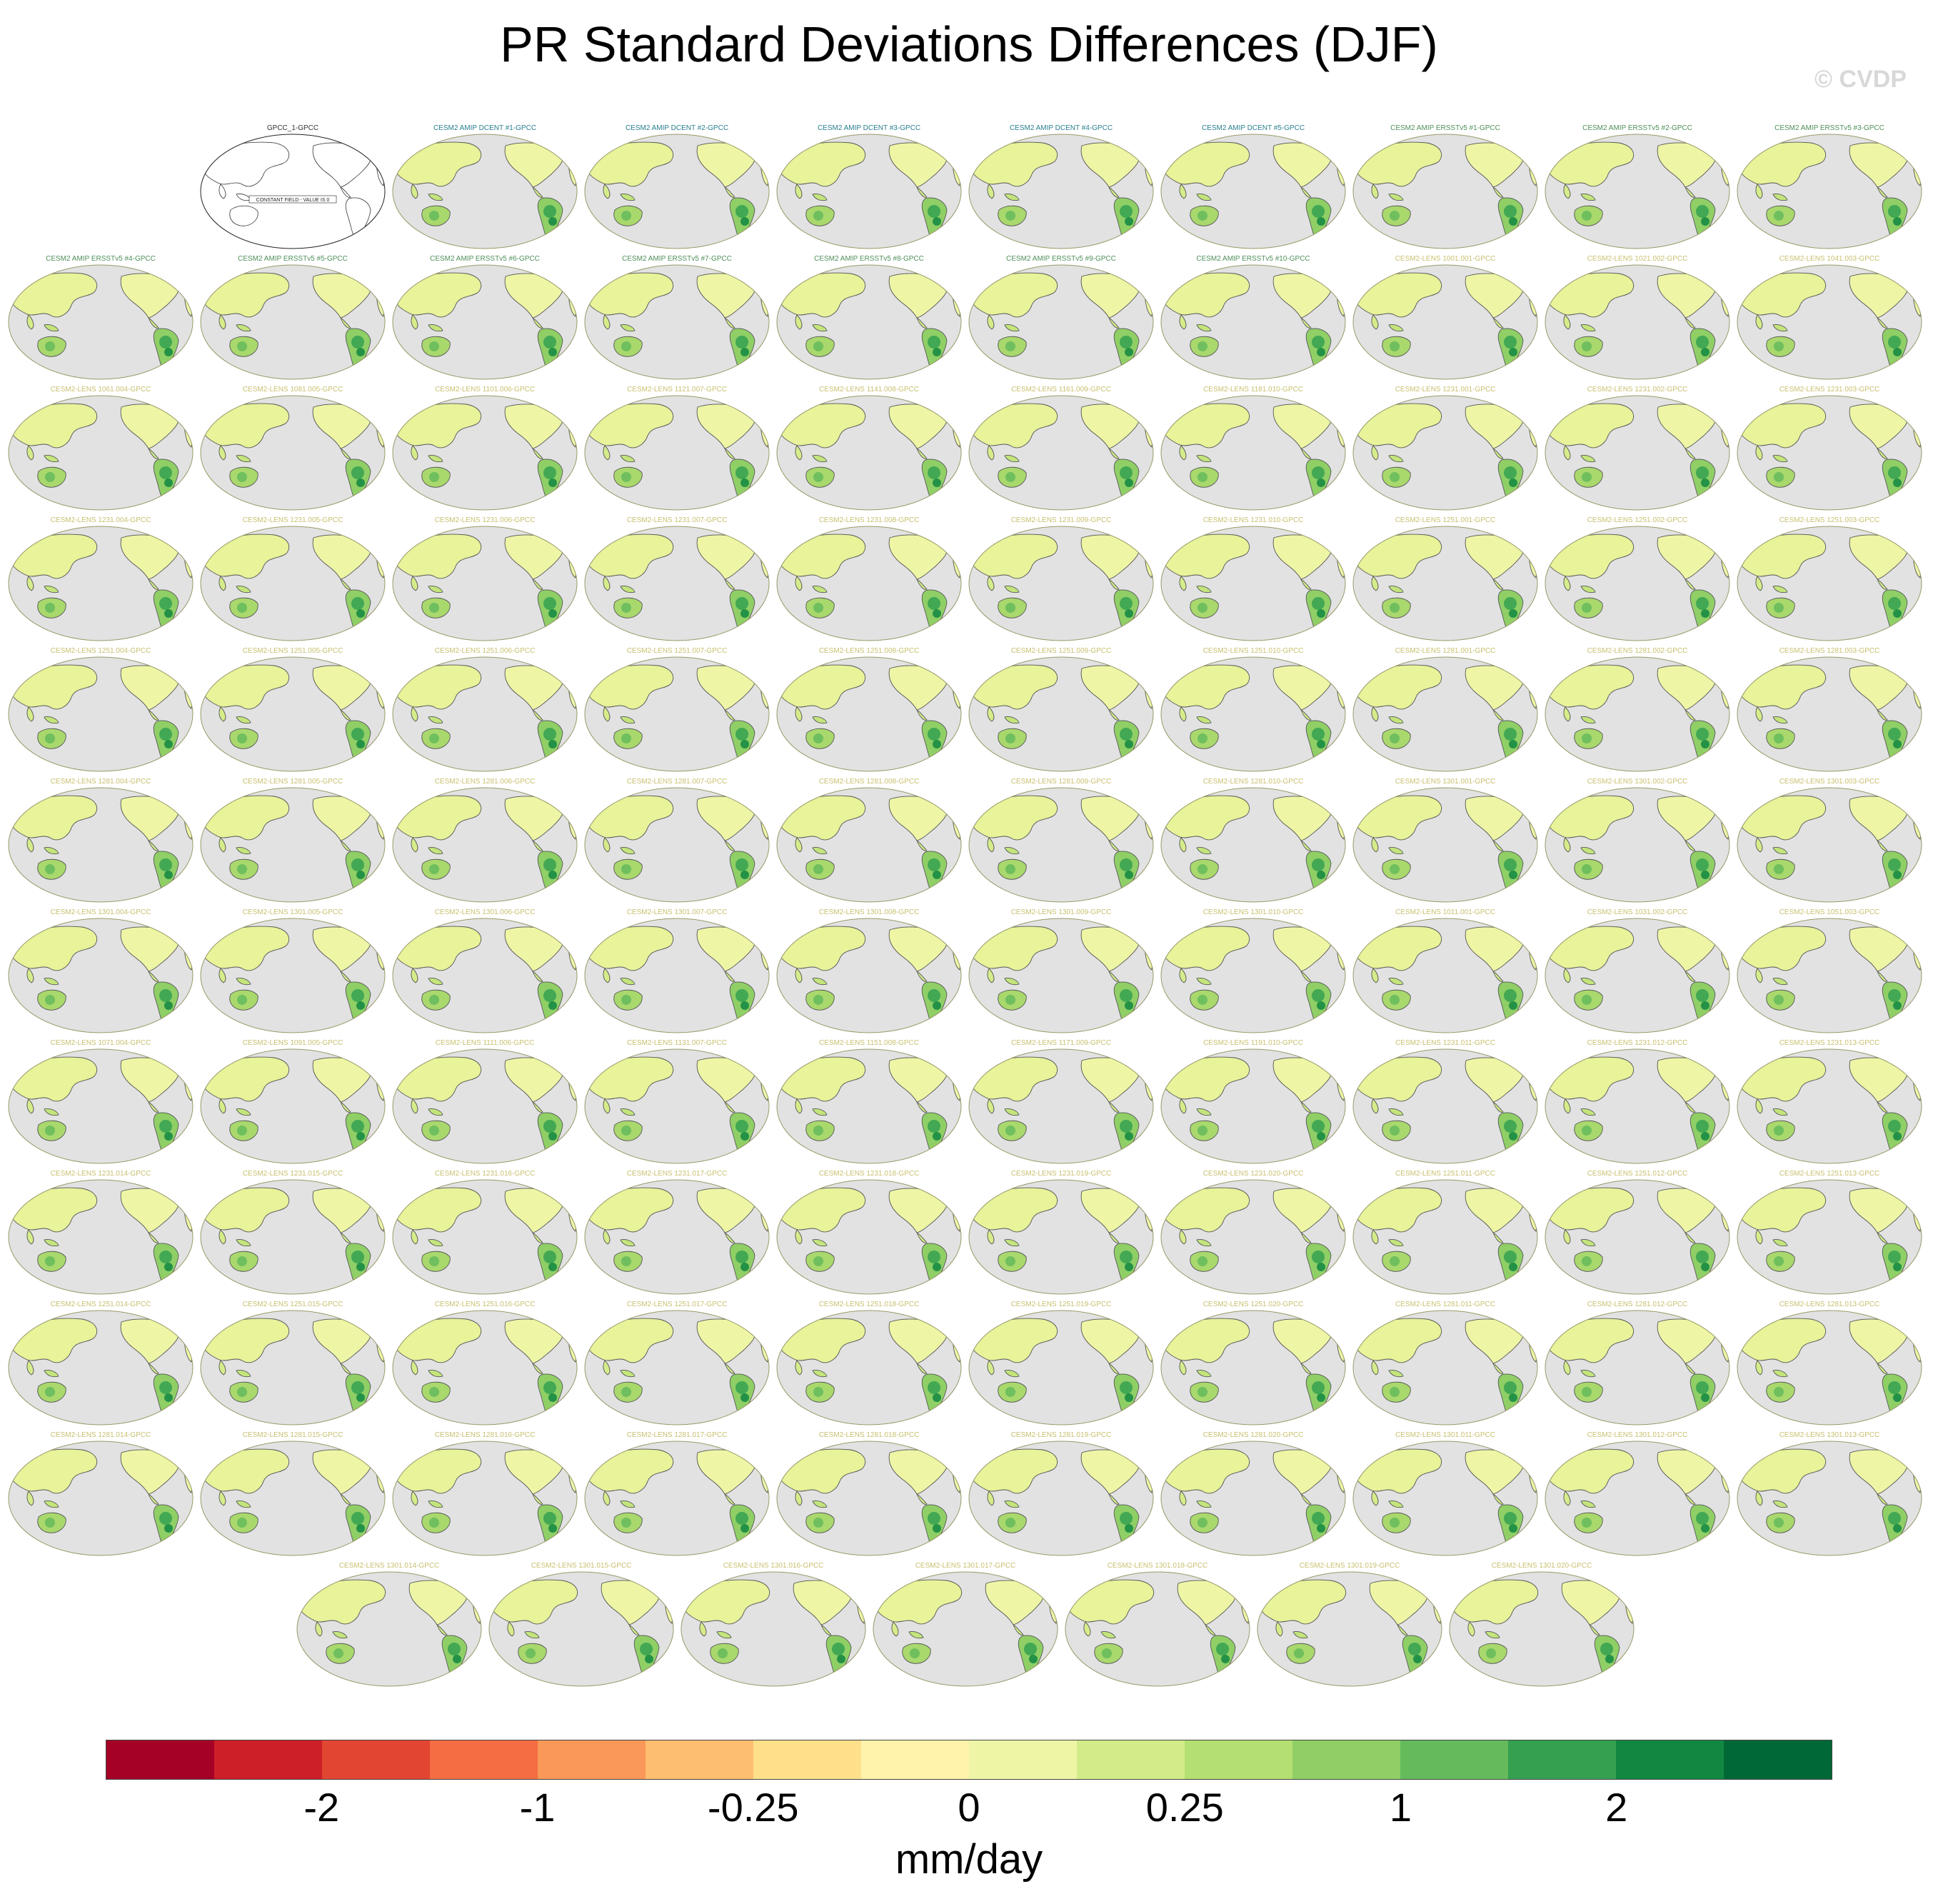 The image size is (1938, 1904). What do you see at coordinates (485, 1043) in the screenshot?
I see `map-panel-title: CESM2-LENS 1111.006-GPCC` at bounding box center [485, 1043].